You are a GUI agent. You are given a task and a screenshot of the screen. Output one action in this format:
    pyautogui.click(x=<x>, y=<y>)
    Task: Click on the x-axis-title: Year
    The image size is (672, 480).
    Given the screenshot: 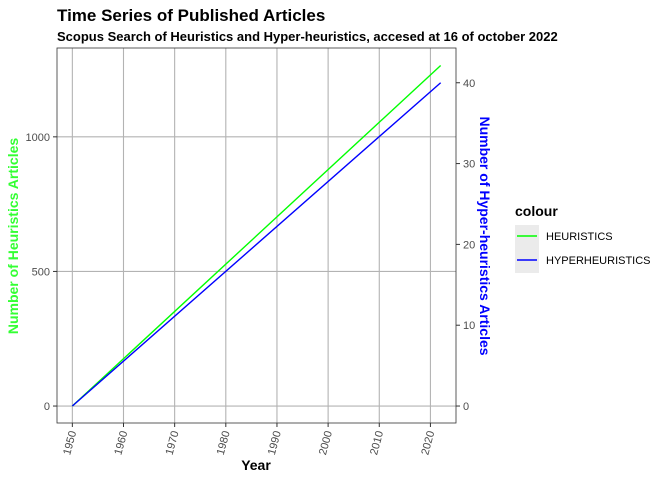 What is the action you would take?
    pyautogui.click(x=256, y=465)
    